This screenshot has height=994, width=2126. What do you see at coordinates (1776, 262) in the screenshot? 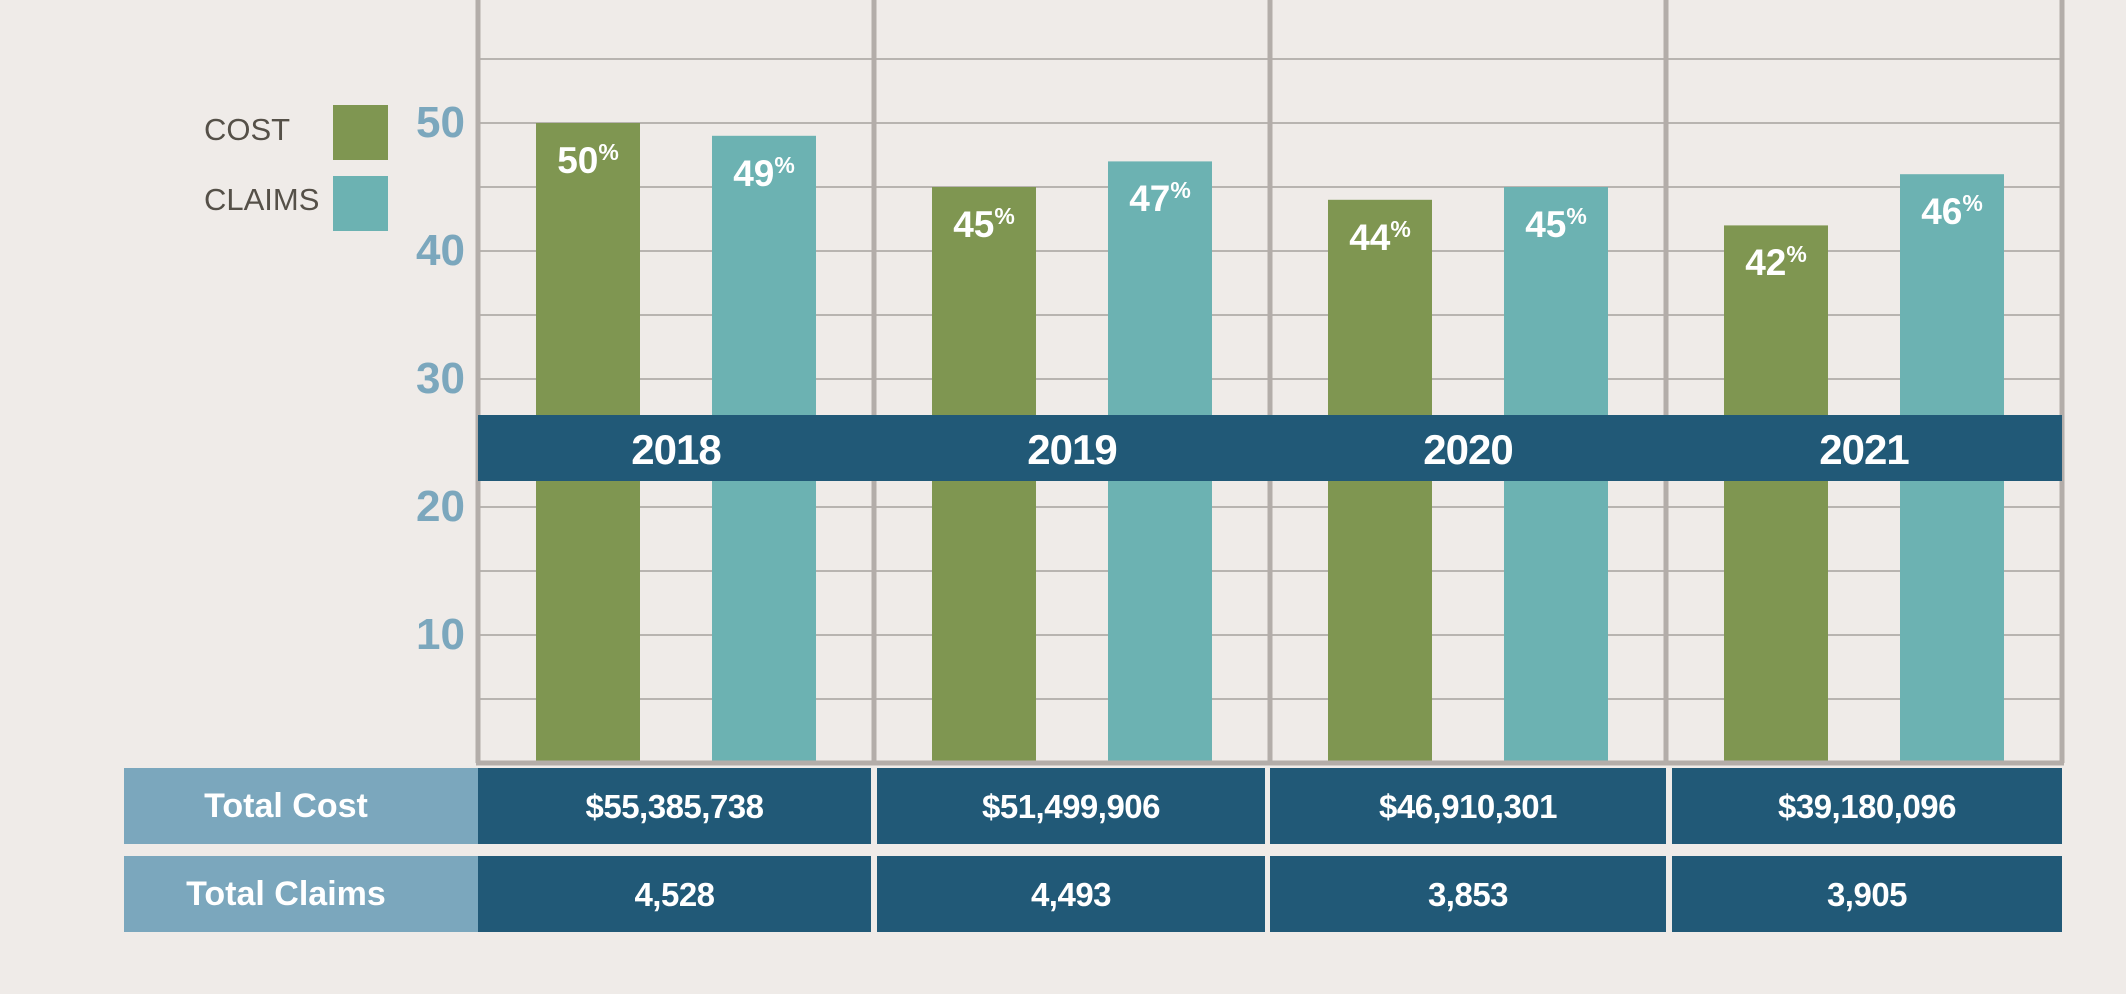
I see `bar-label-cost-2021: 42%` at bounding box center [1776, 262].